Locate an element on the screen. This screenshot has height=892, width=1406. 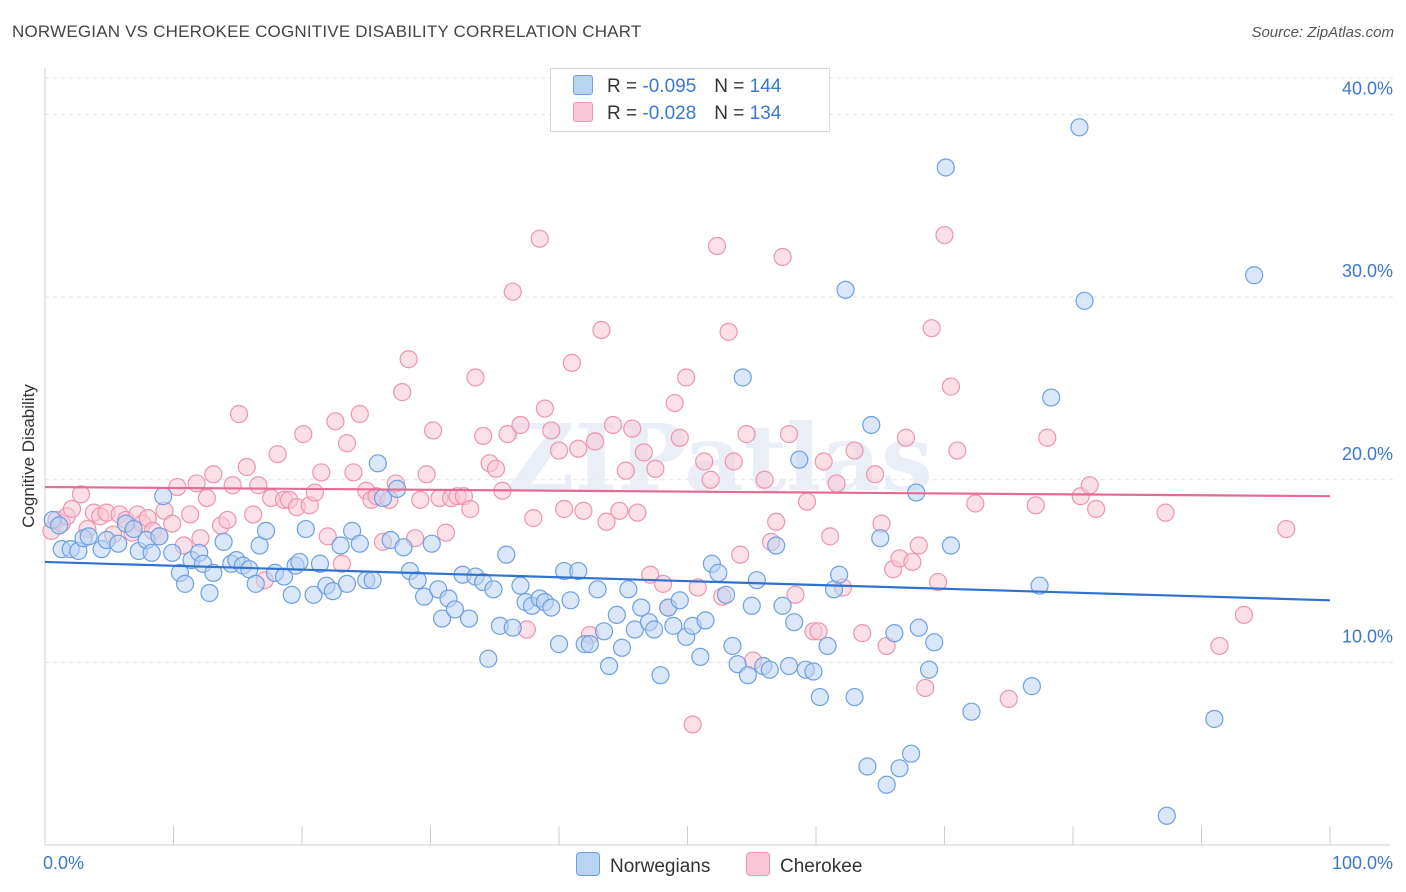
norwegians-swatch is located at coordinates (583, 85).